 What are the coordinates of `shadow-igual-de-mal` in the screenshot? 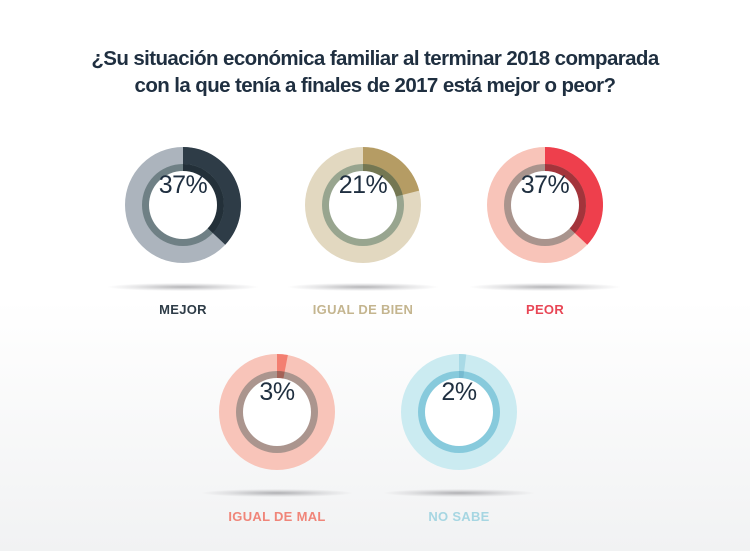 It's located at (277, 493).